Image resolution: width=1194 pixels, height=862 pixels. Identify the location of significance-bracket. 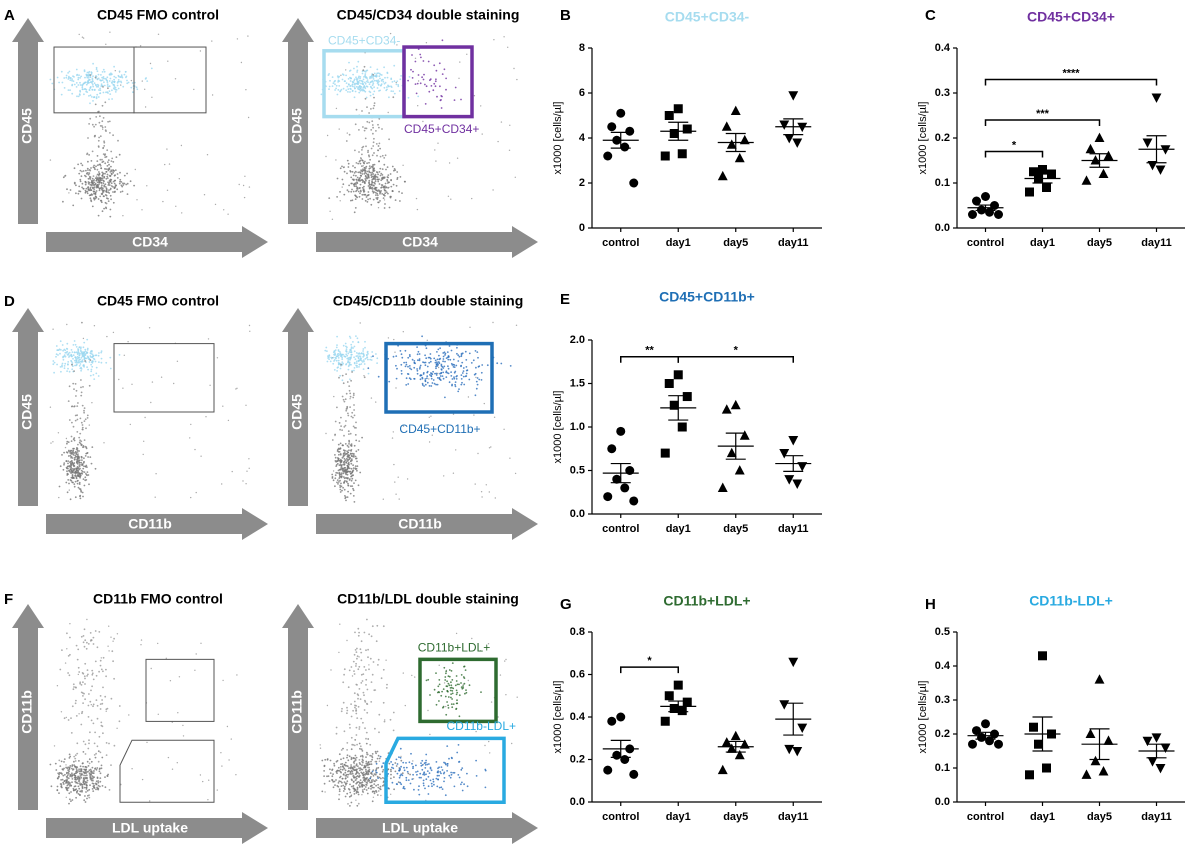
(649, 670).